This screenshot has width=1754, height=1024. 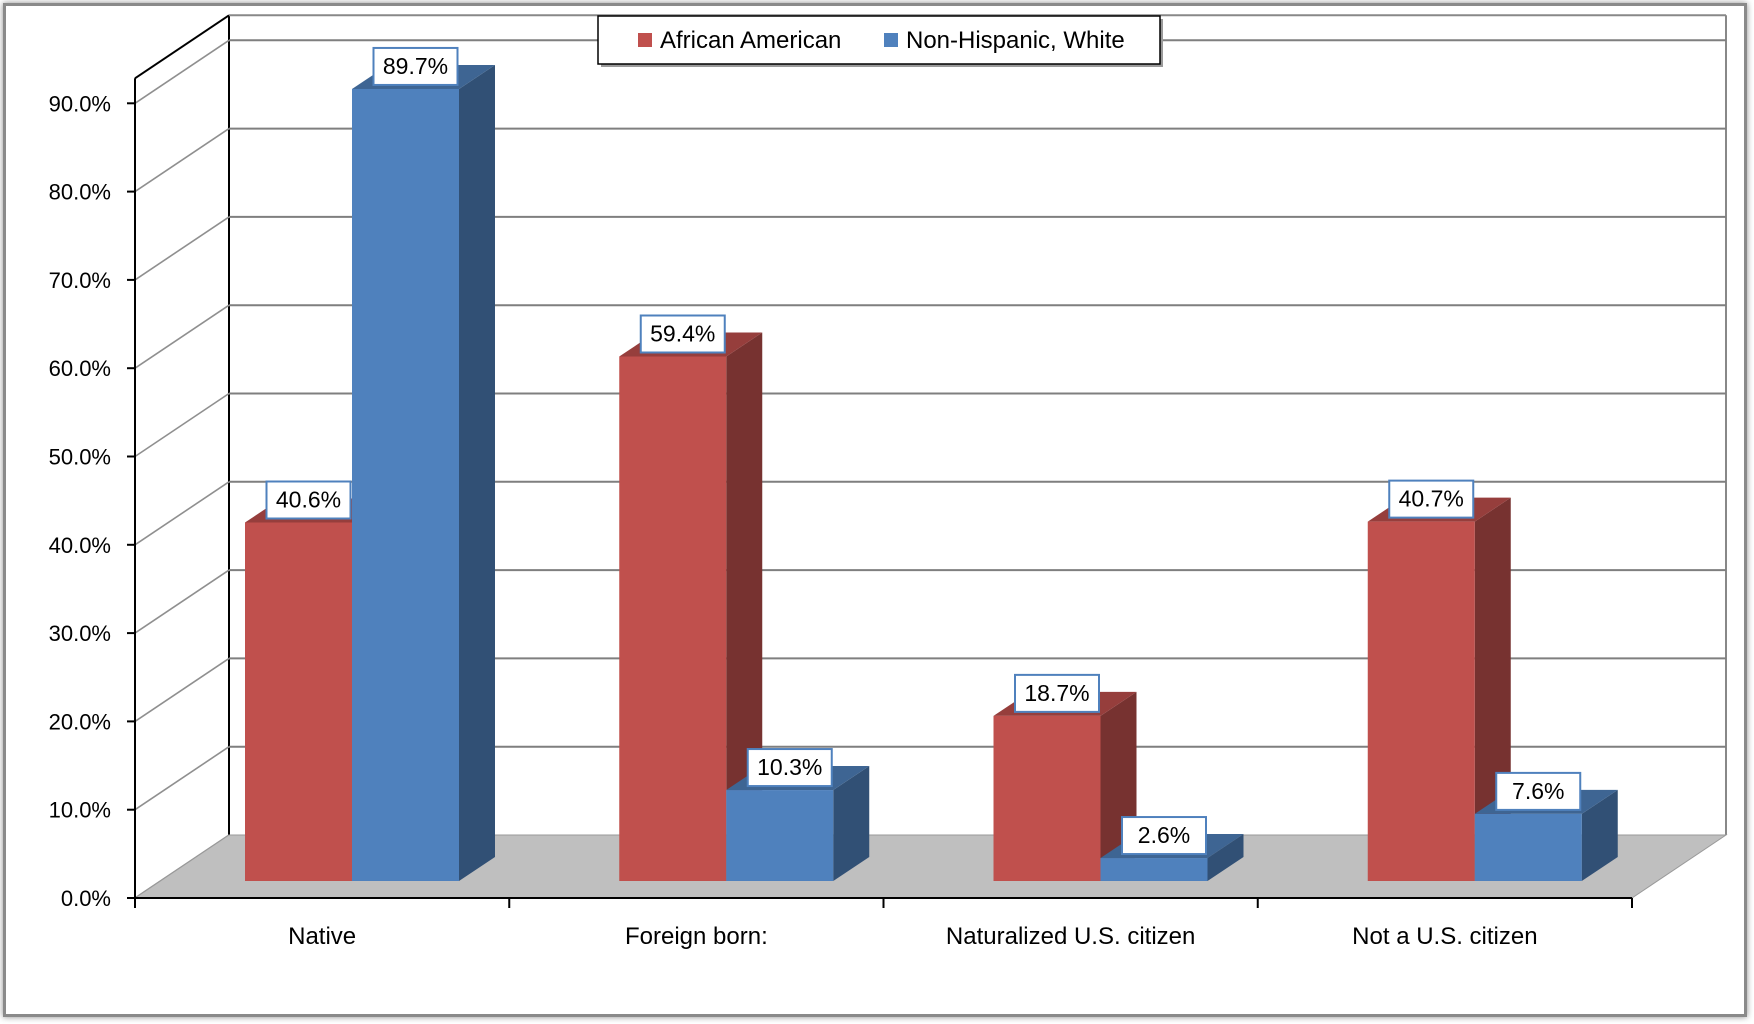 I want to click on legend: African American Non-Hispanic, White, so click(x=880, y=41).